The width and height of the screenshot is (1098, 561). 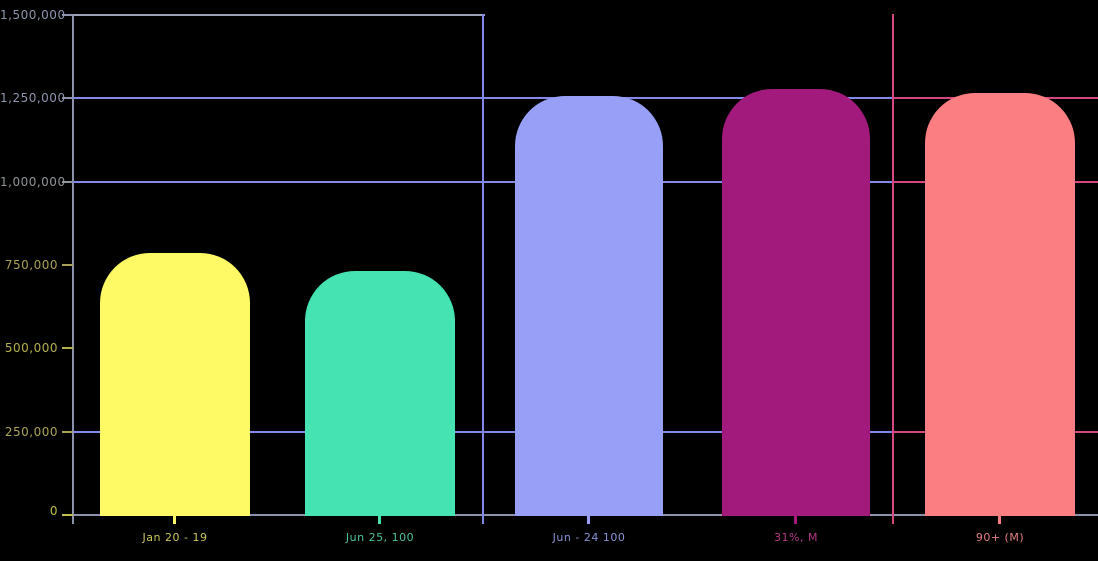 I want to click on y-axis-line, so click(x=73, y=269).